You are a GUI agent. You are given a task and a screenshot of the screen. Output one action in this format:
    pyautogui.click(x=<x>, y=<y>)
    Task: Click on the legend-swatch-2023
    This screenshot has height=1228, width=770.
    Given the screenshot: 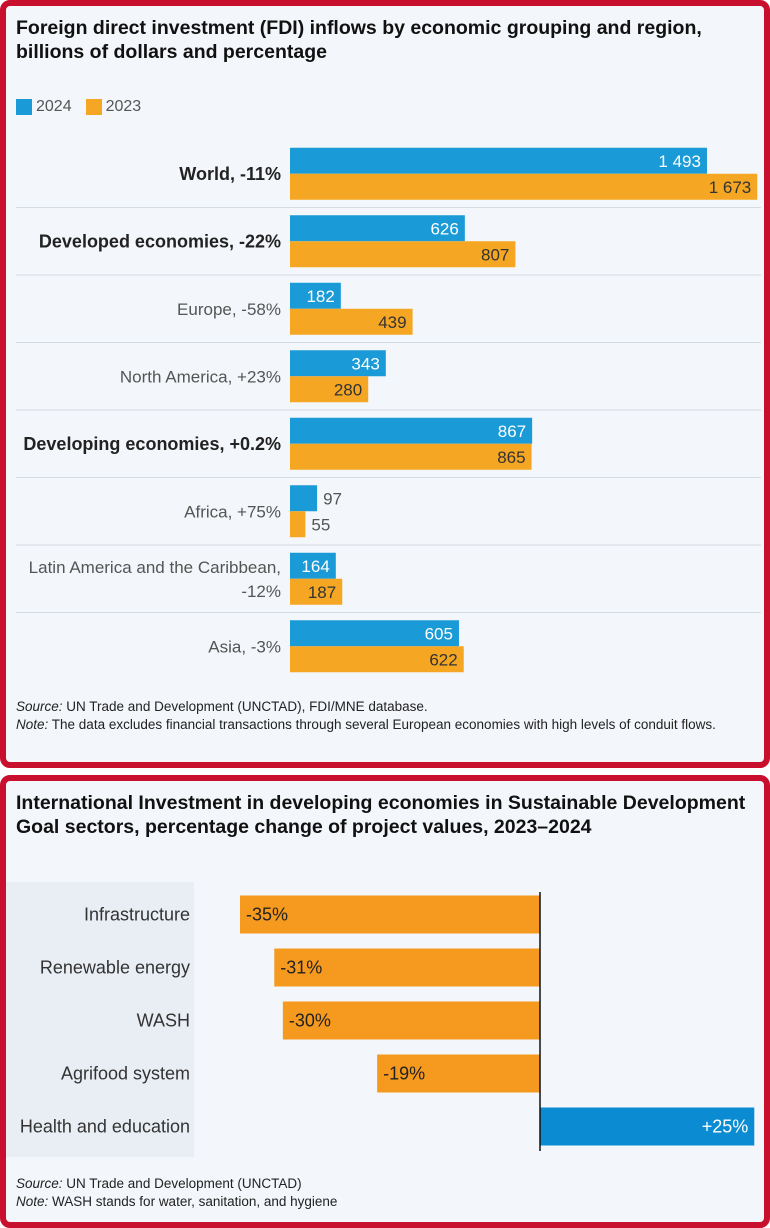 What is the action you would take?
    pyautogui.click(x=93, y=107)
    